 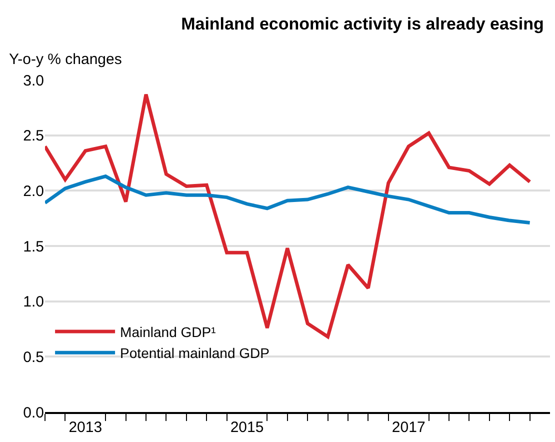 I want to click on y-tick-label: 1.0, so click(x=33, y=302).